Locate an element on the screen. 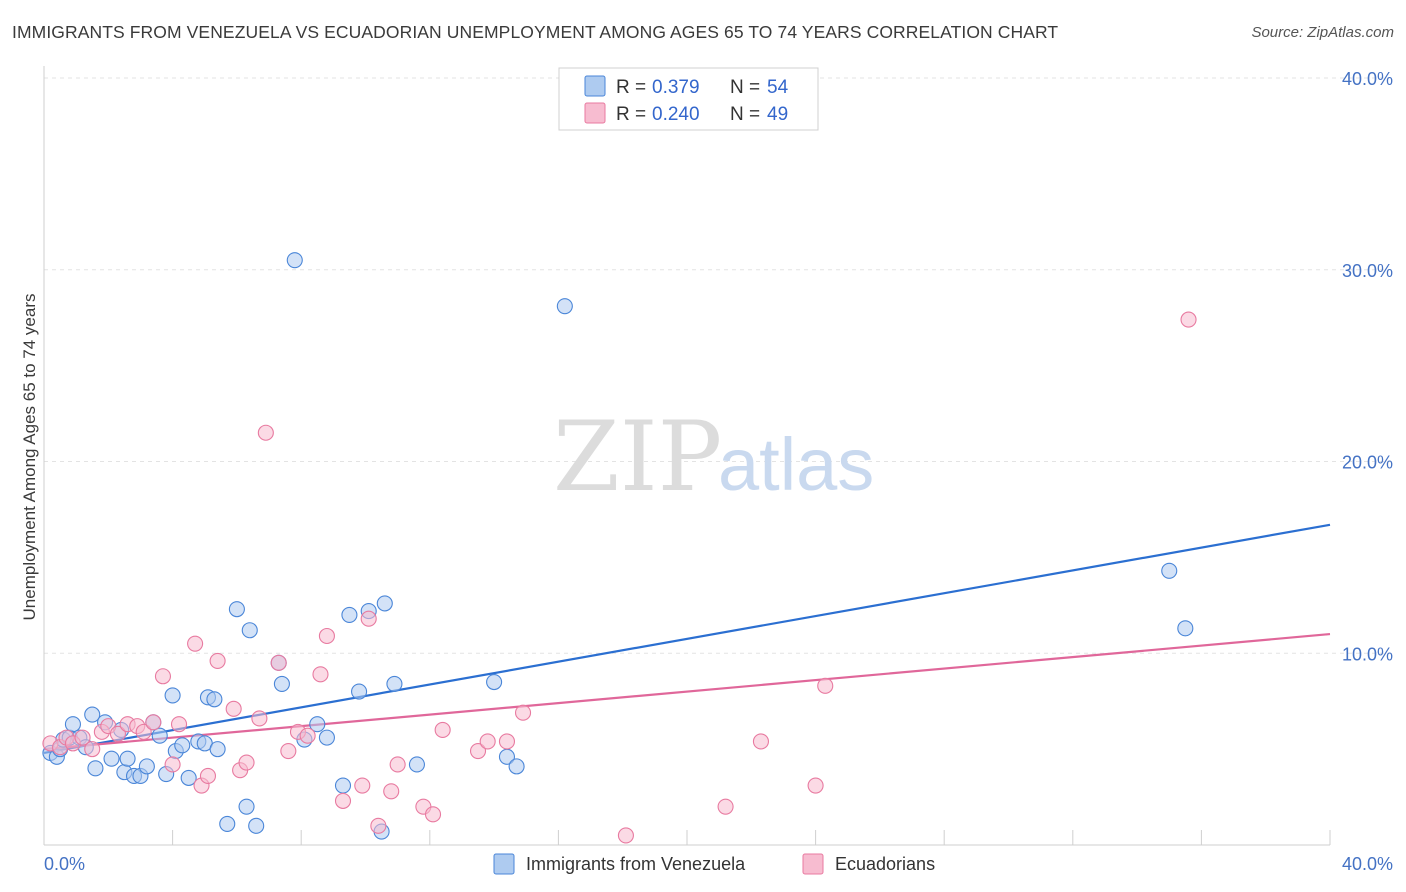 This screenshot has height=892, width=1406. y-tick-label: 30.0% is located at coordinates (1367, 271).